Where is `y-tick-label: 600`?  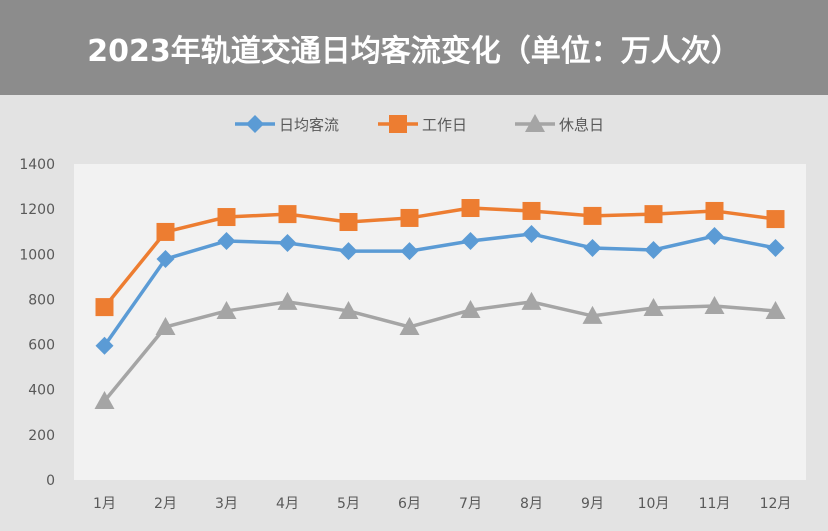
y-tick-label: 600 is located at coordinates (41, 346).